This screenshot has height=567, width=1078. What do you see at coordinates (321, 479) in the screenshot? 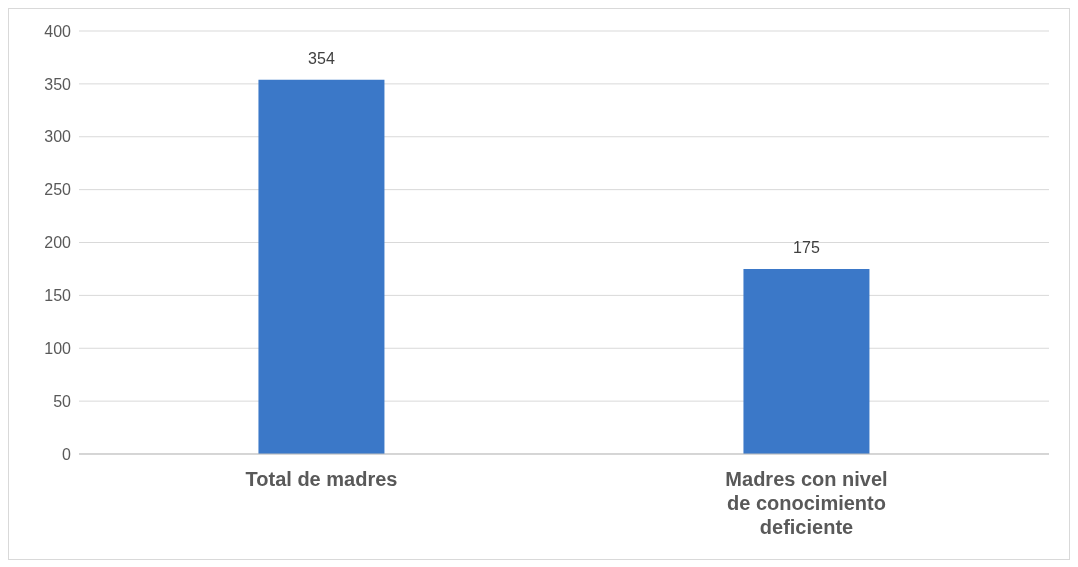
I see `x-tick-label: Total de madres` at bounding box center [321, 479].